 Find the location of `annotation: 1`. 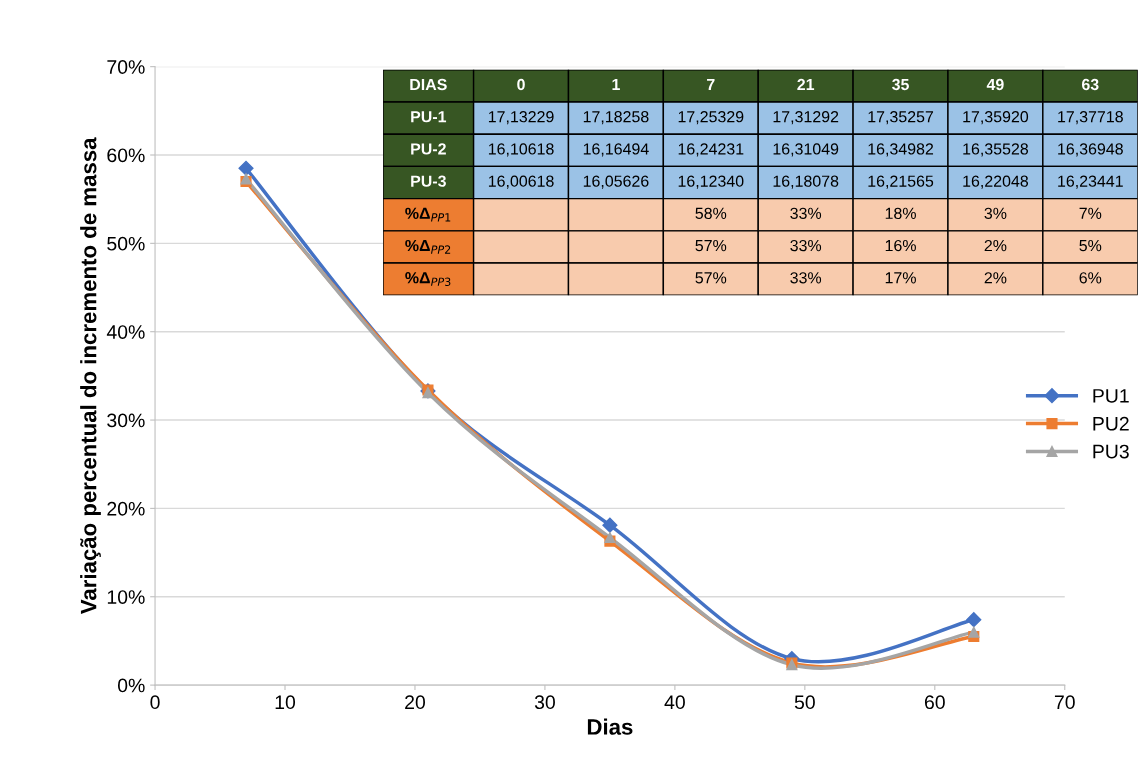

annotation: 1 is located at coordinates (616, 84).